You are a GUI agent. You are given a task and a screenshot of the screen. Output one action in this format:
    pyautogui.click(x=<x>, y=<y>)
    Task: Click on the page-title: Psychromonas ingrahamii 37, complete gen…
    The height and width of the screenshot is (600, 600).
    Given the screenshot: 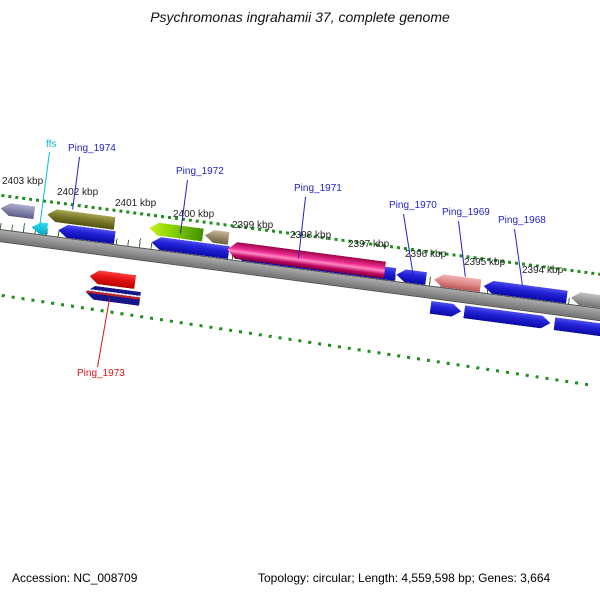 What is the action you would take?
    pyautogui.click(x=300, y=17)
    